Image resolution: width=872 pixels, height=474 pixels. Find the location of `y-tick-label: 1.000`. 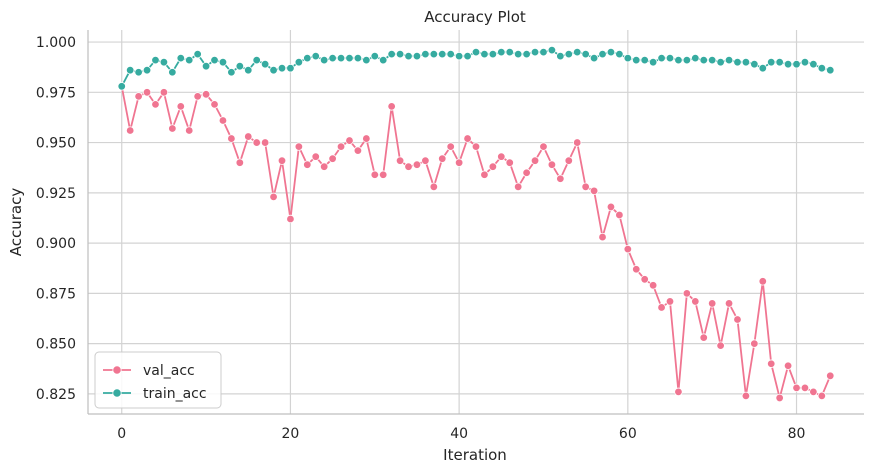

y-tick-label: 1.000 is located at coordinates (56, 43).